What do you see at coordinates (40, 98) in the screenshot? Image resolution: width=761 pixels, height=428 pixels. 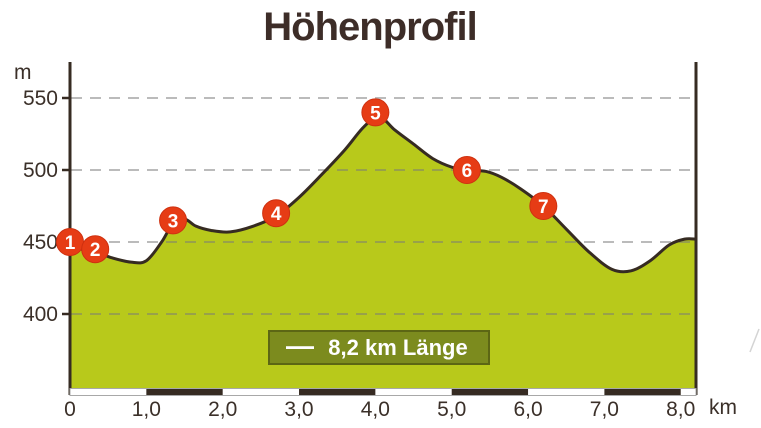 I see `y-axis-label-550: 550` at bounding box center [40, 98].